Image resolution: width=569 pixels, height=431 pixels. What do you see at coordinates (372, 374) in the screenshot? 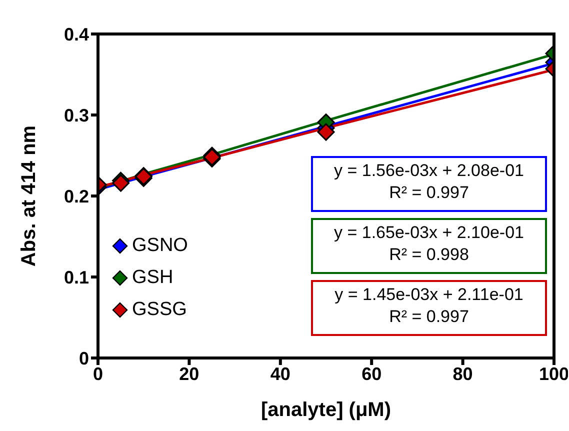
I see `x-tick-label: 60` at bounding box center [372, 374].